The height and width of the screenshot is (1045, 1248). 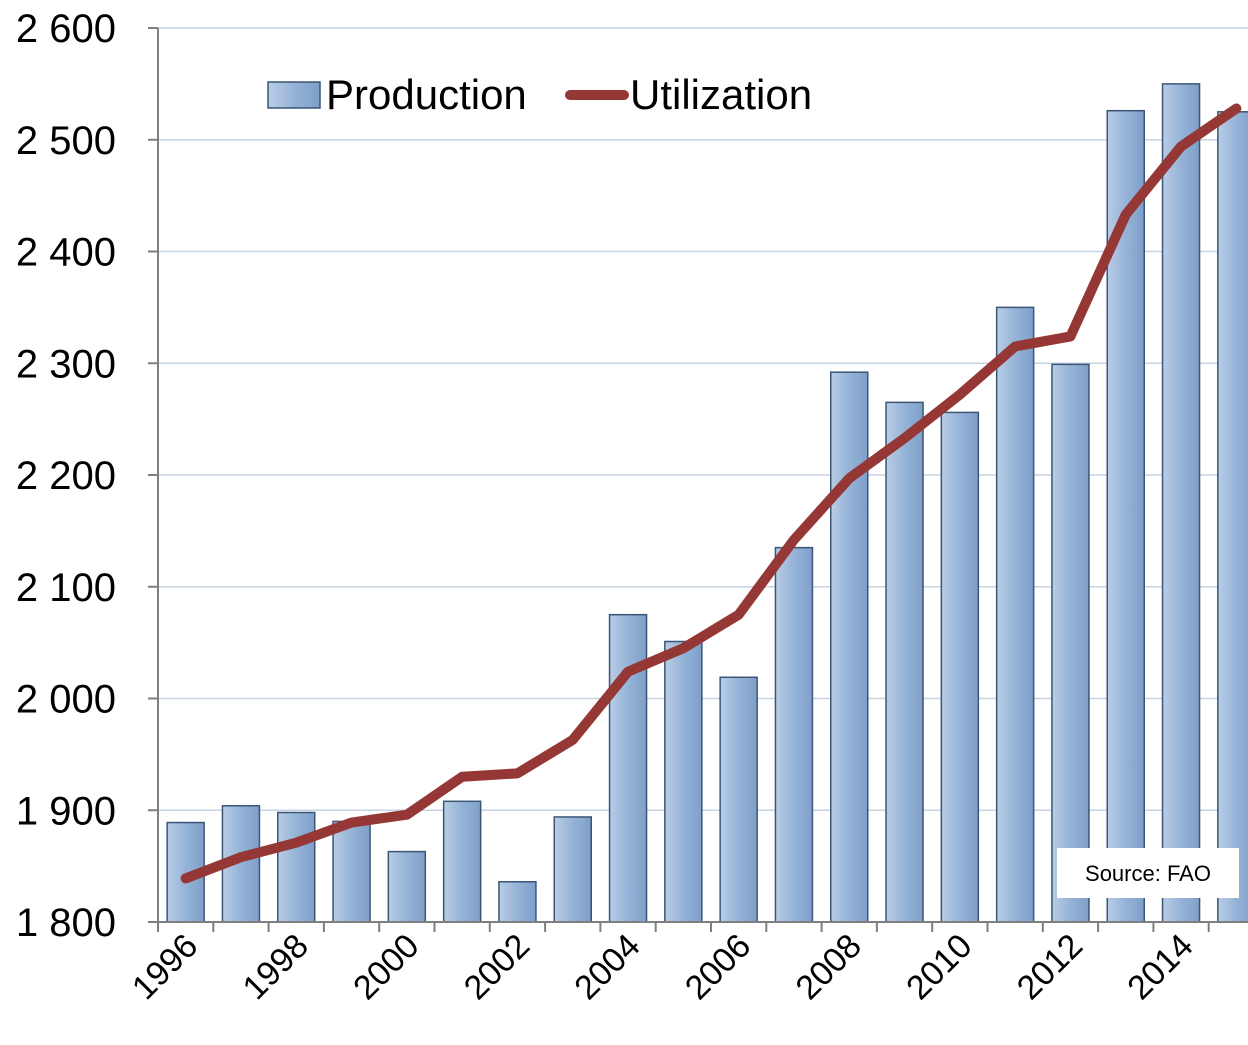 What do you see at coordinates (66, 811) in the screenshot?
I see `y-tick-label: 1 900` at bounding box center [66, 811].